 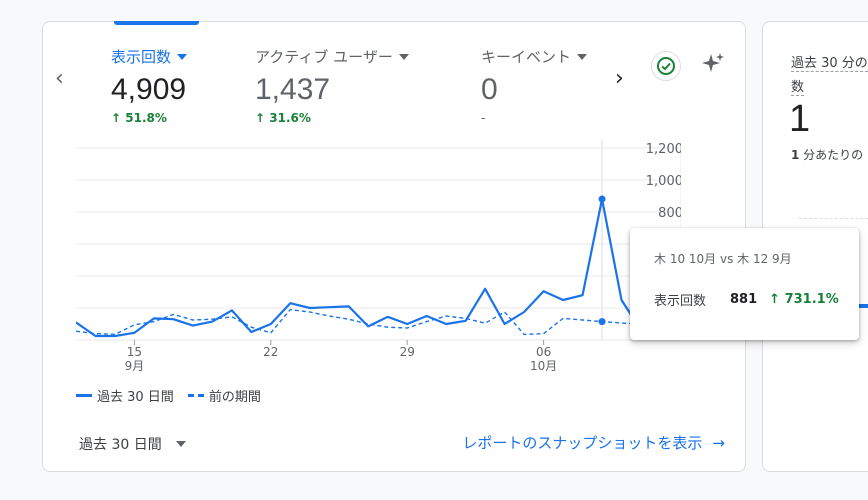 I want to click on chevron-left-icon: ‹, so click(x=59, y=78).